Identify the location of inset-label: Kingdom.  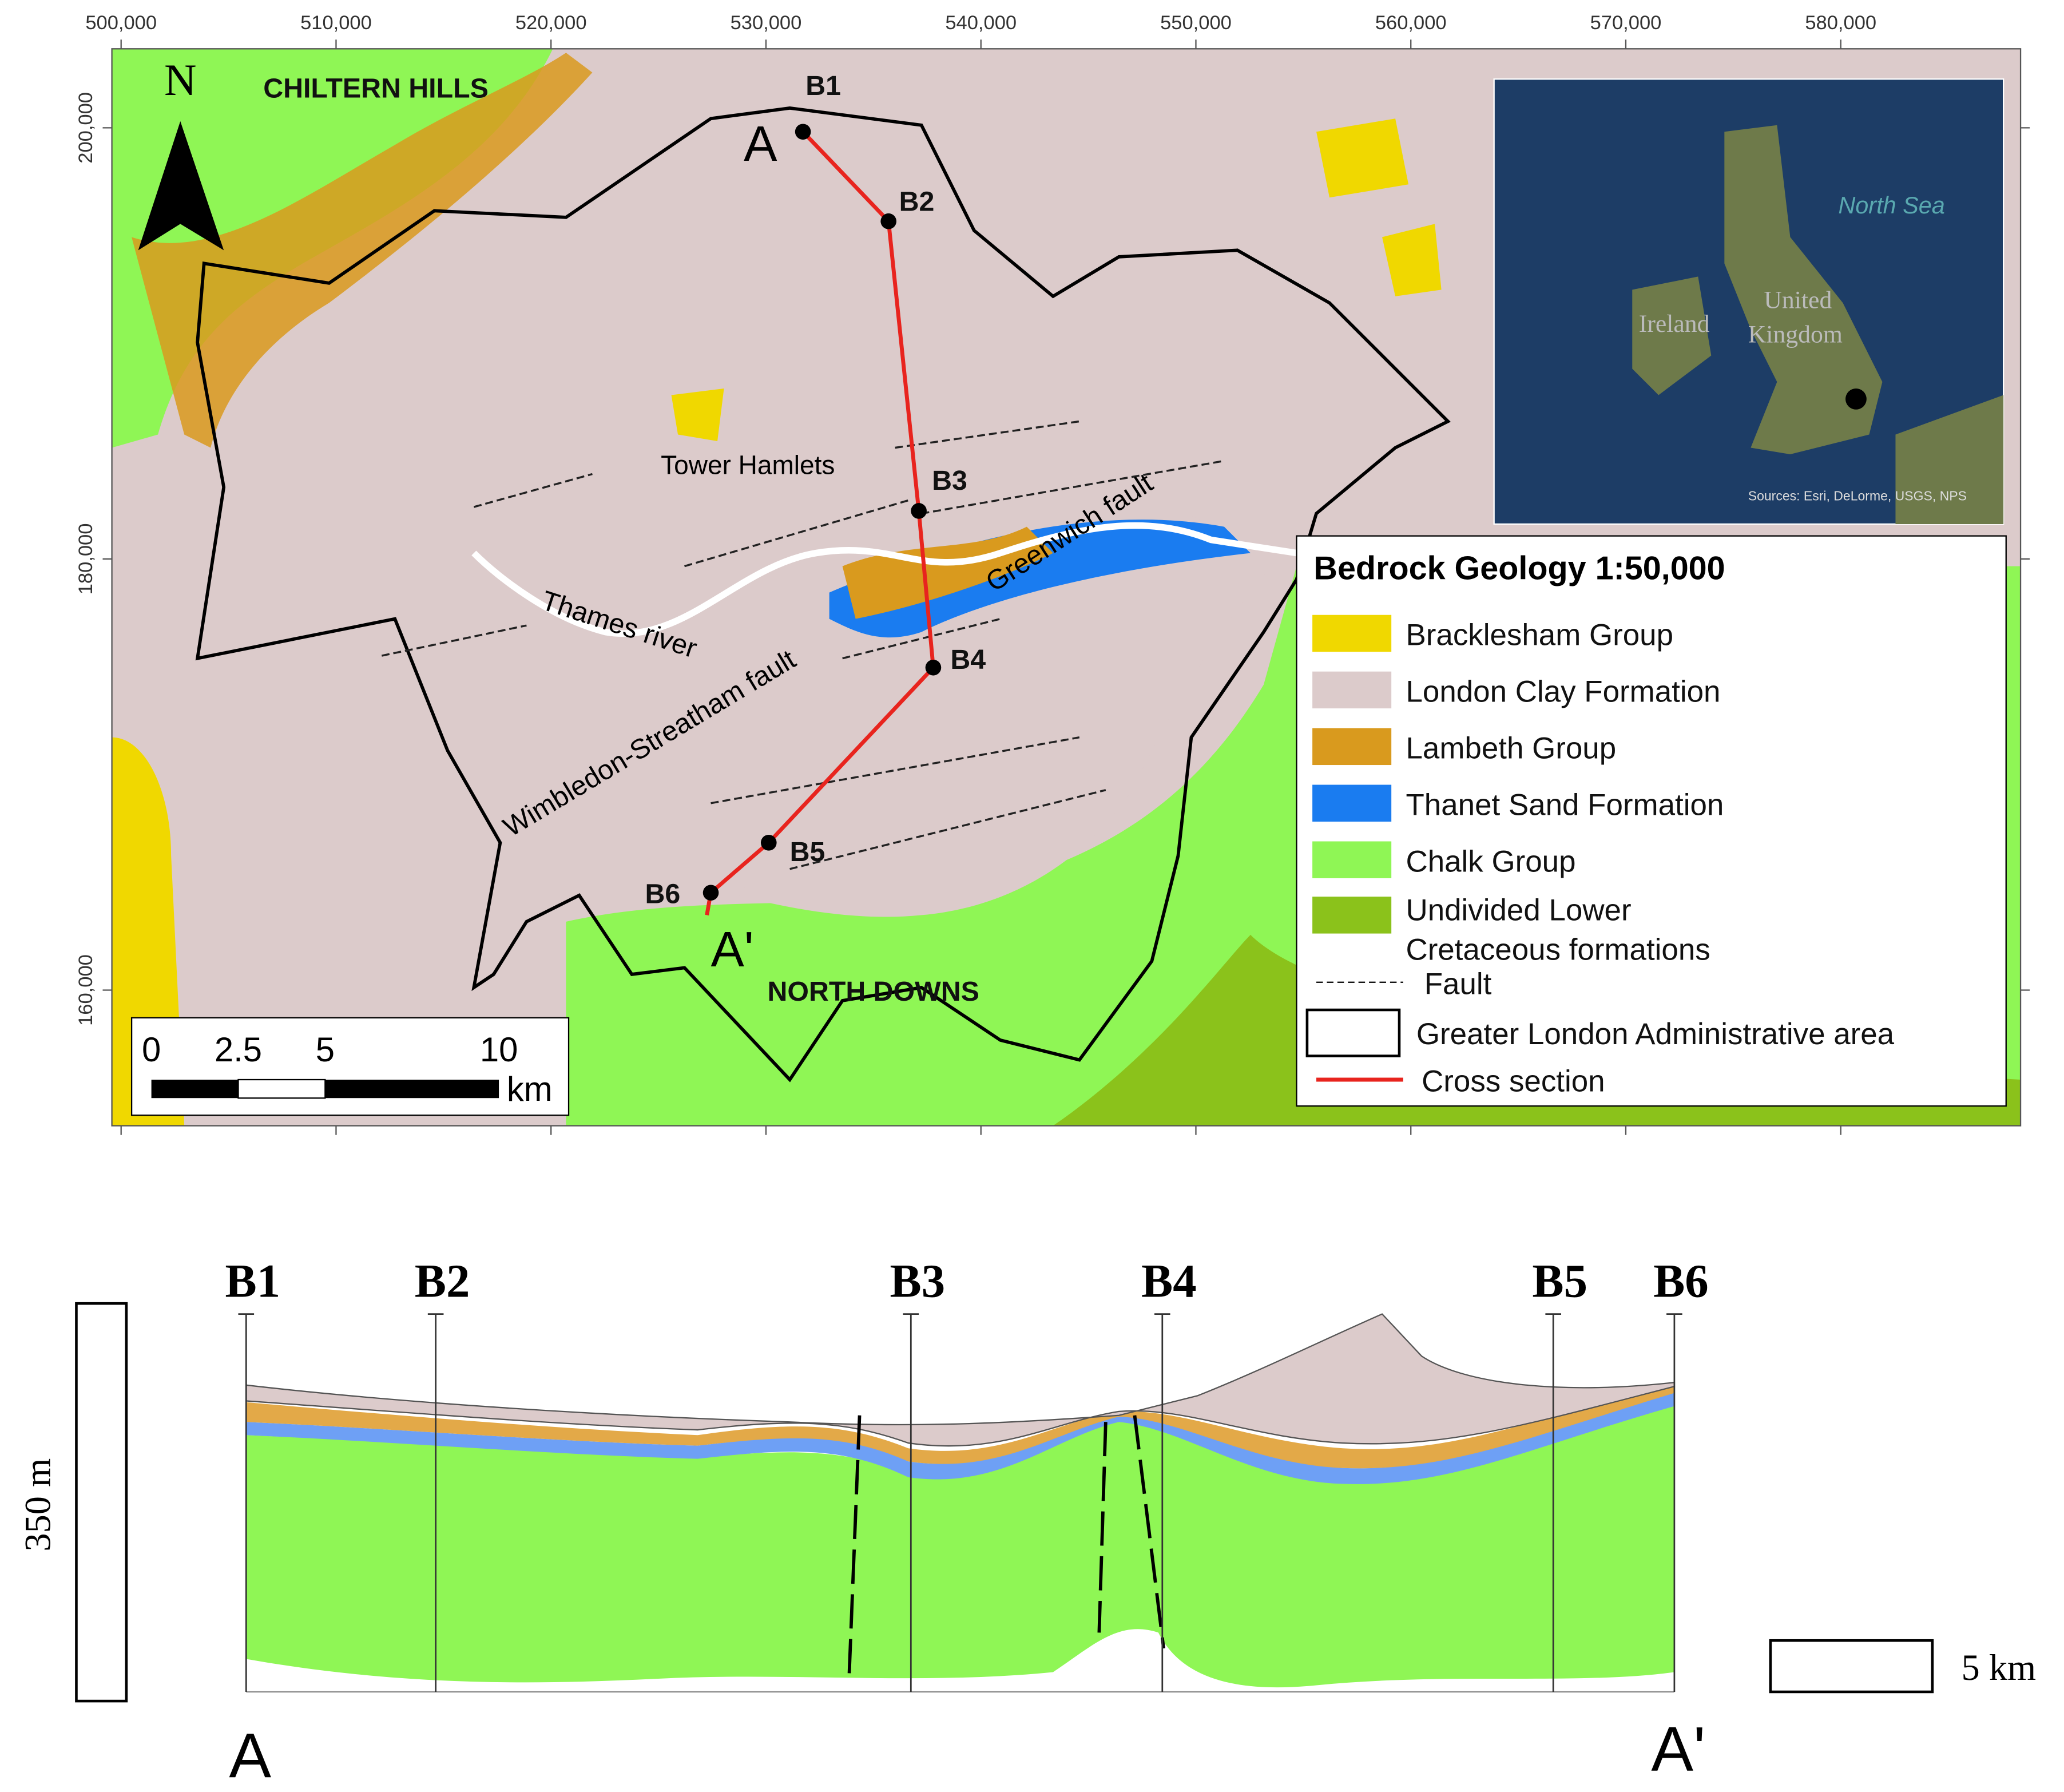
(1795, 334).